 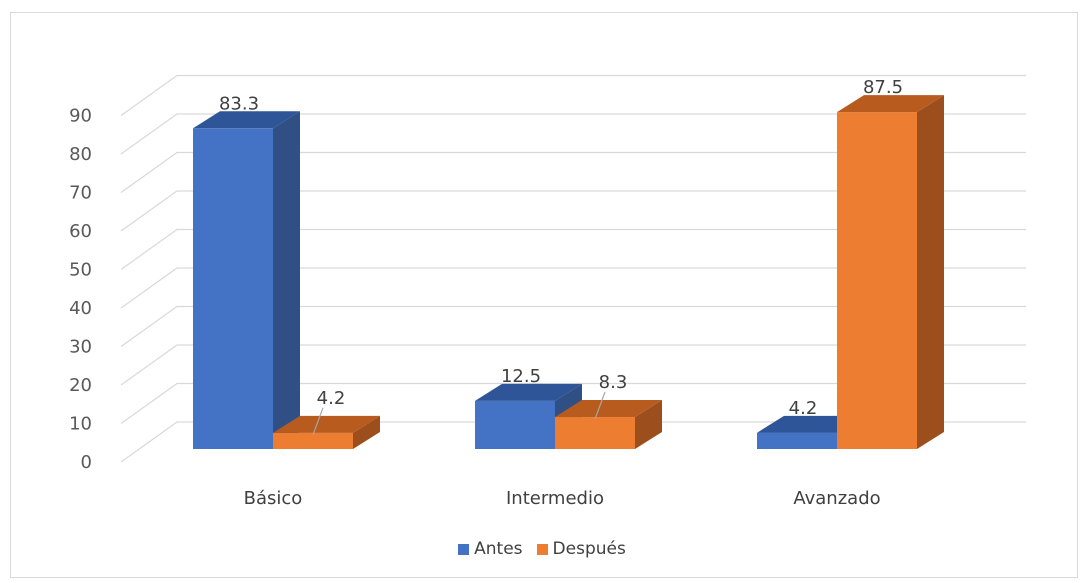 I want to click on data-label: 12.5, so click(x=521, y=376).